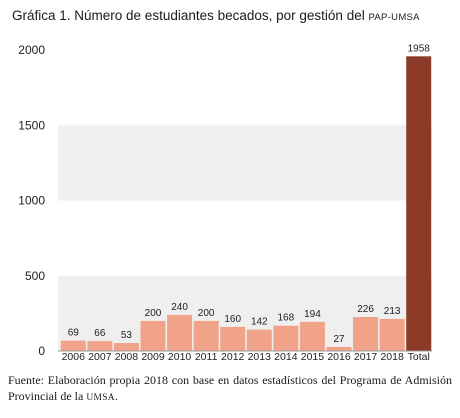 This screenshot has width=460, height=418. Describe the element at coordinates (153, 313) in the screenshot. I see `data-label-2009: 200` at that location.